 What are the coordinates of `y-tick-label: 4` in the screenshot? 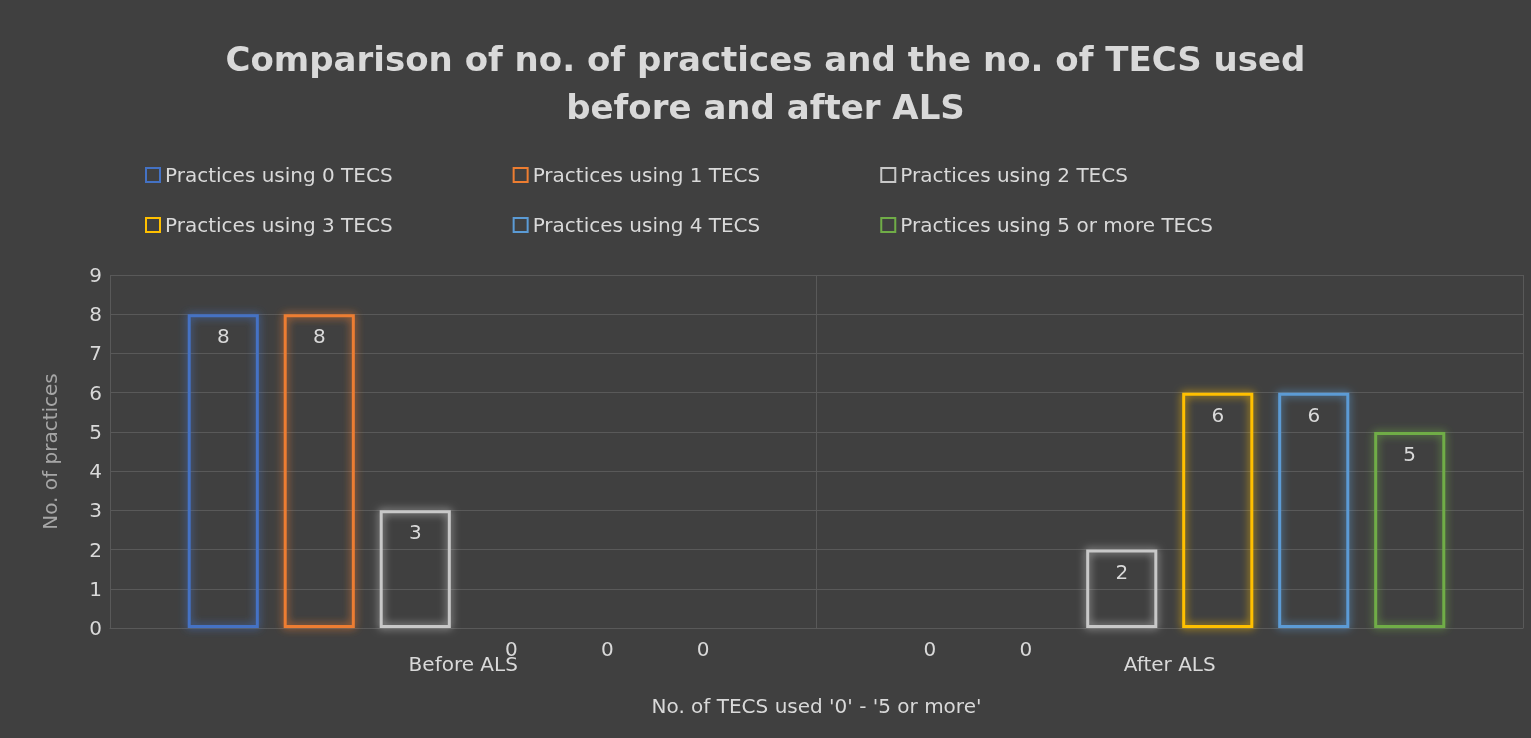 It's located at (95, 471).